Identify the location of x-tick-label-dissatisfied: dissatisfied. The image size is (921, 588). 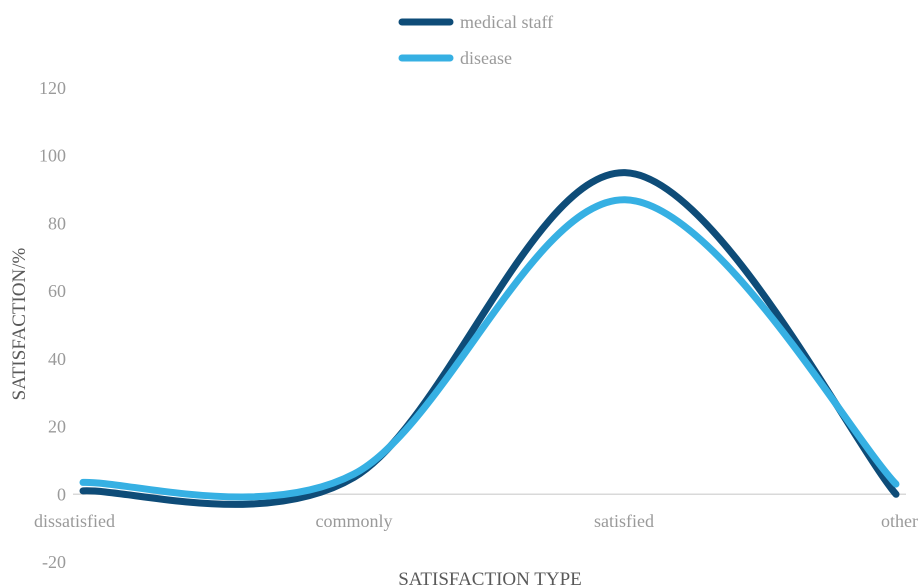
(74, 521).